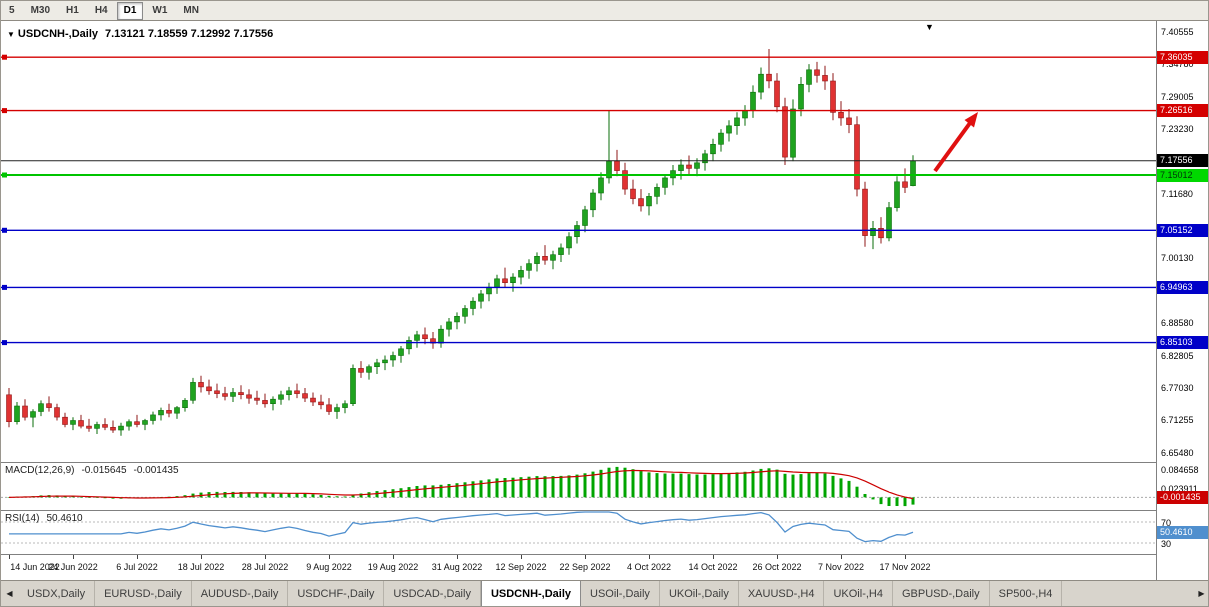 Image resolution: width=1209 pixels, height=607 pixels. I want to click on chart-tab-sp500--h4: SP500-,H4, so click(1026, 593).